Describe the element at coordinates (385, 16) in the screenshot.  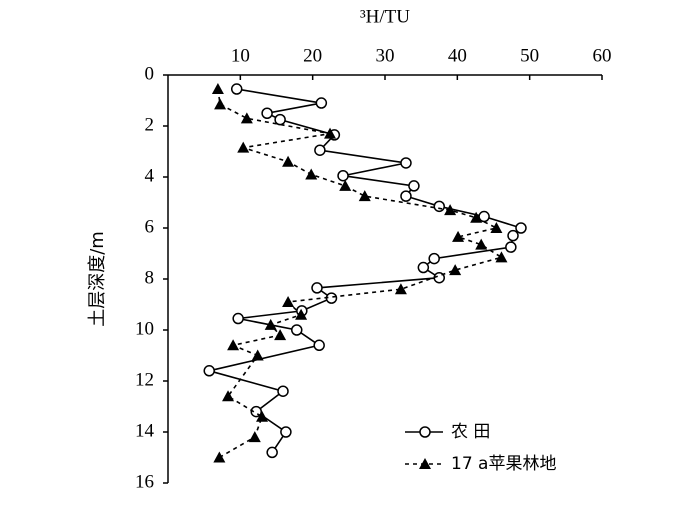
I see `x-axis-label: ³H/TU` at that location.